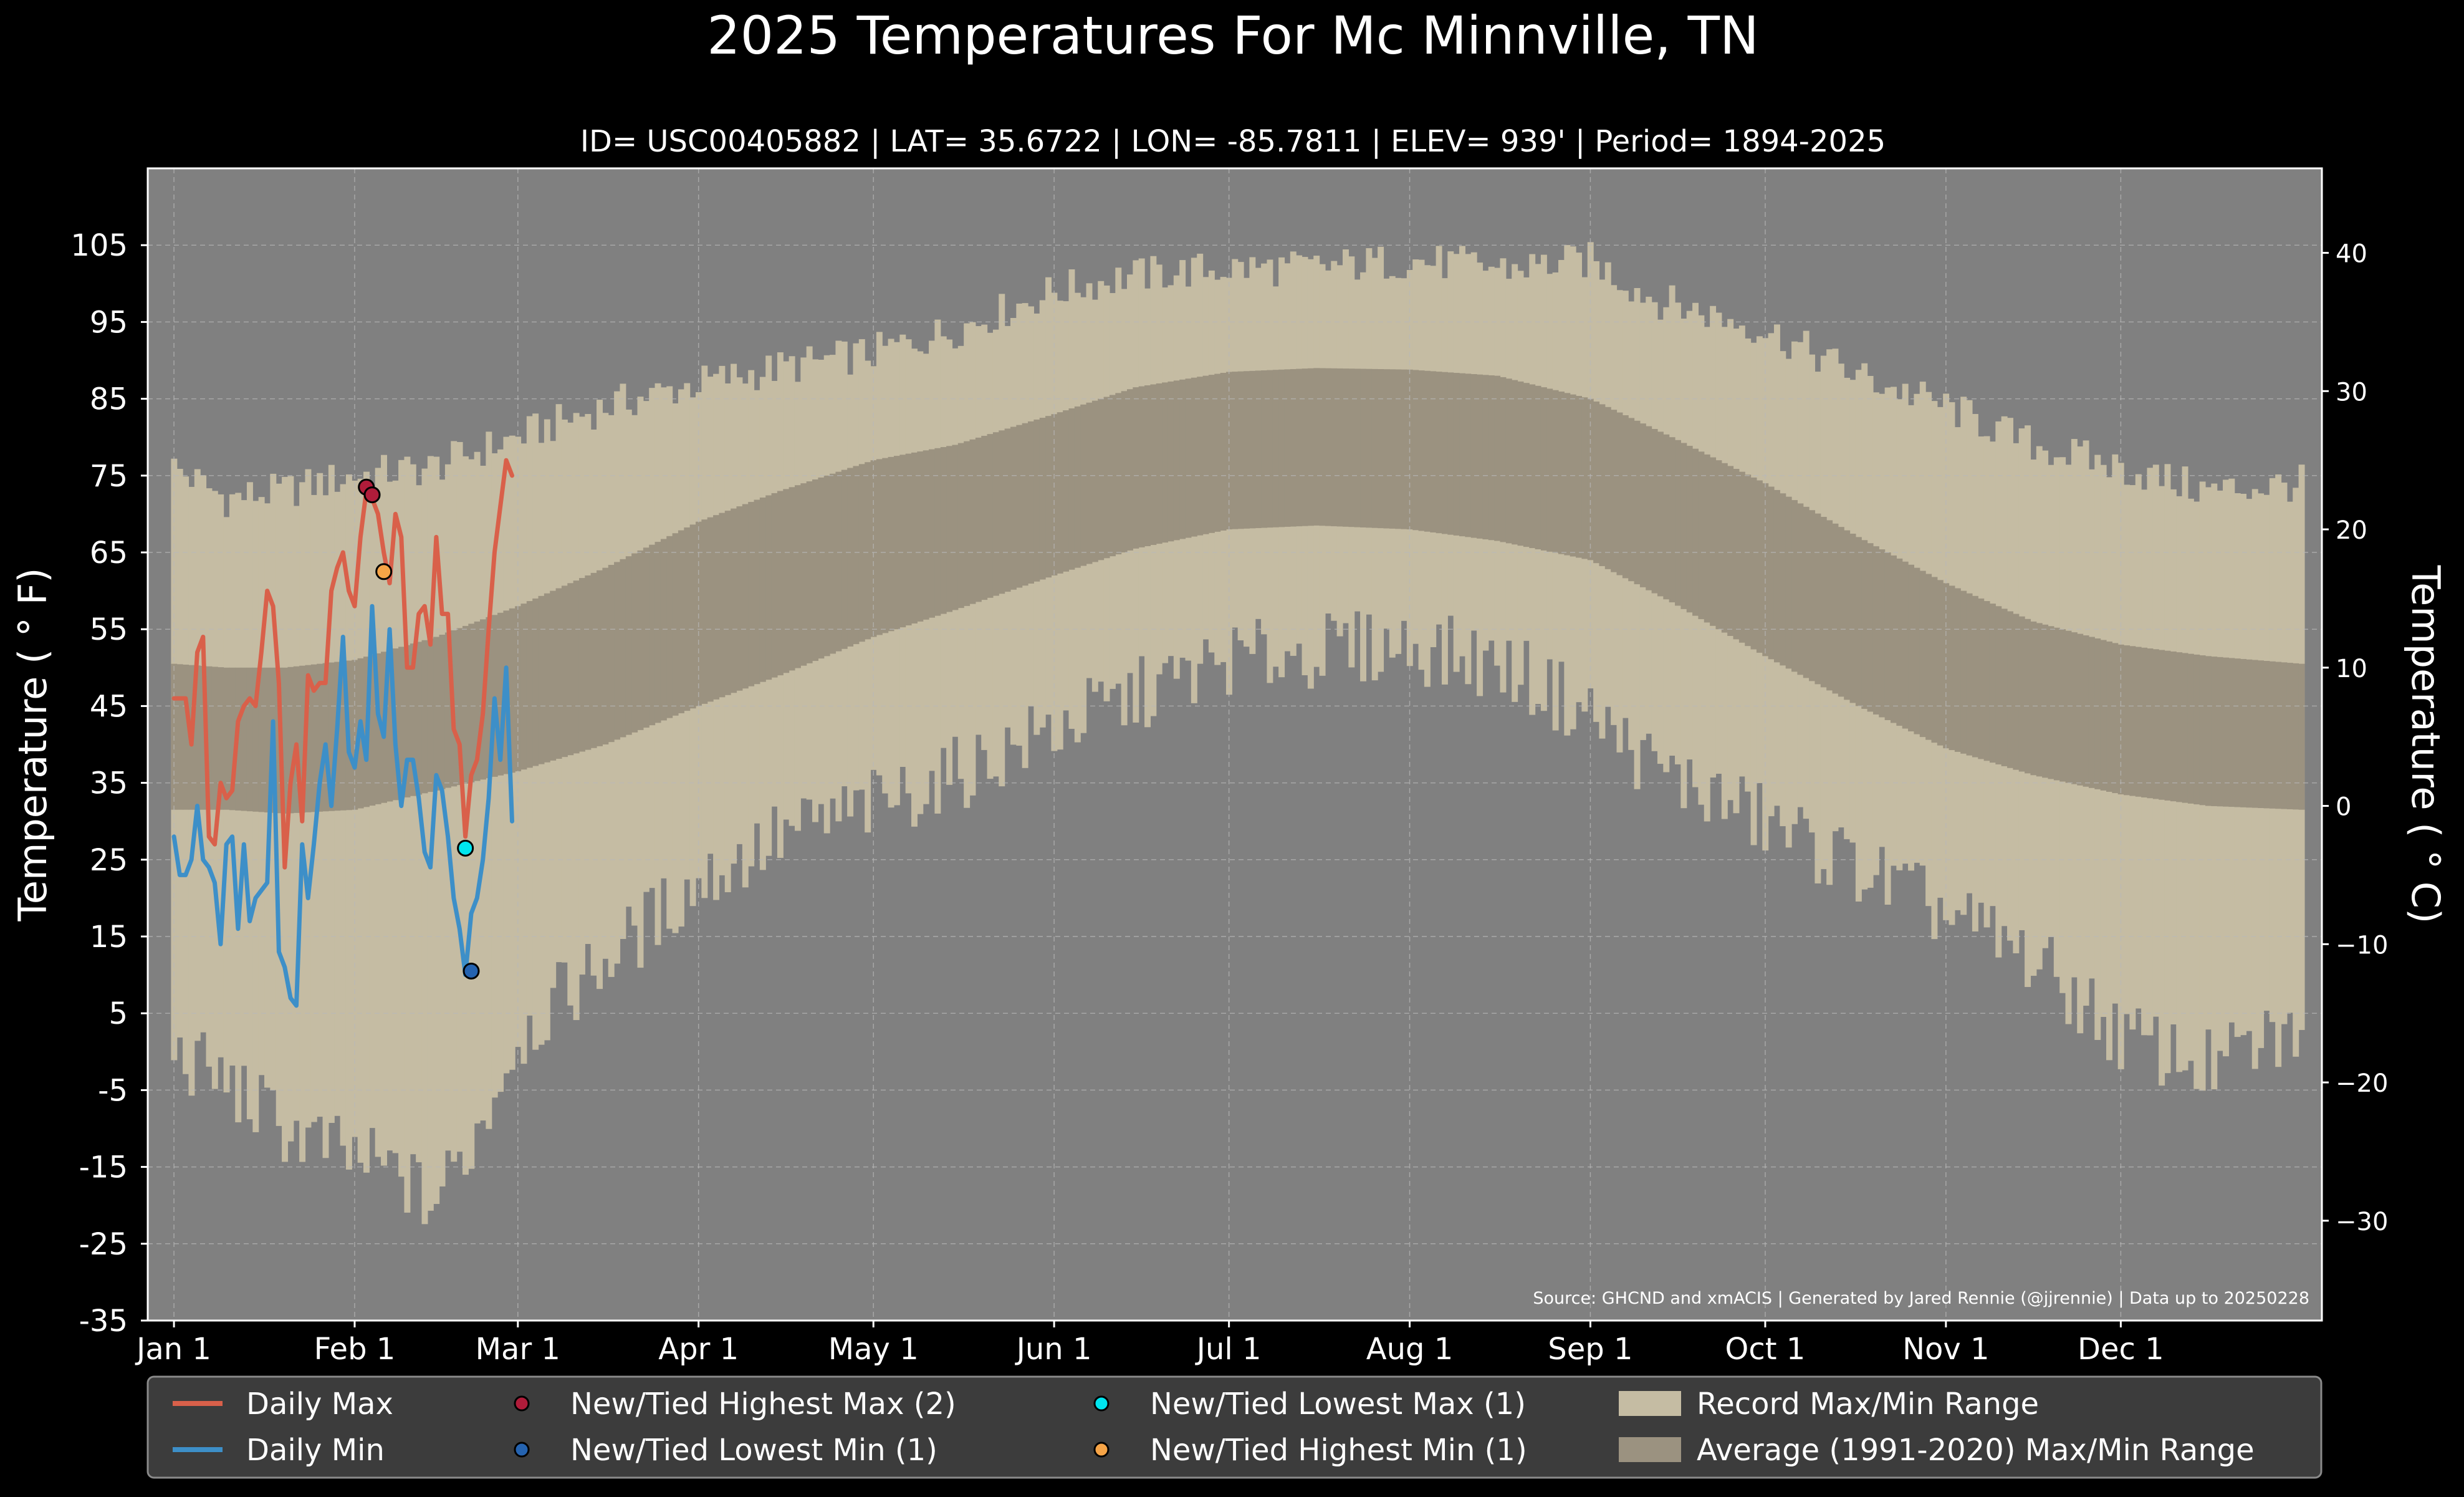 The image size is (2464, 1497). Describe the element at coordinates (109, 937) in the screenshot. I see `y-tick-label-left: 15` at that location.